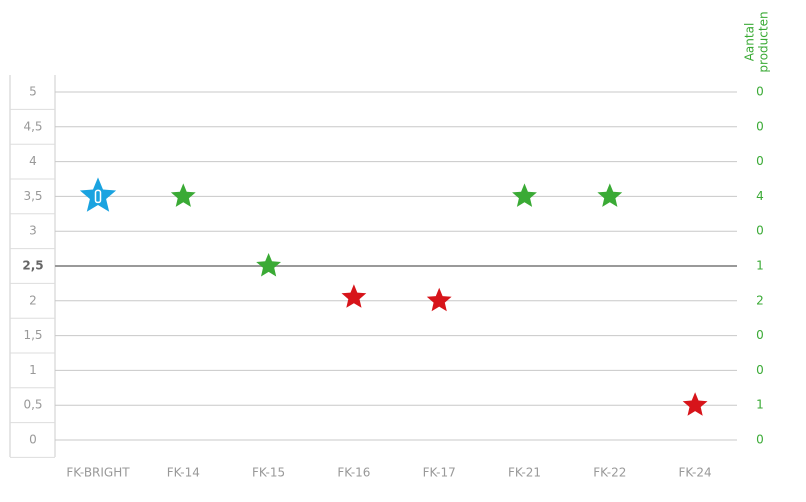 This screenshot has height=502, width=806. Describe the element at coordinates (524, 473) in the screenshot. I see `x-tick-label: FK-21` at that location.